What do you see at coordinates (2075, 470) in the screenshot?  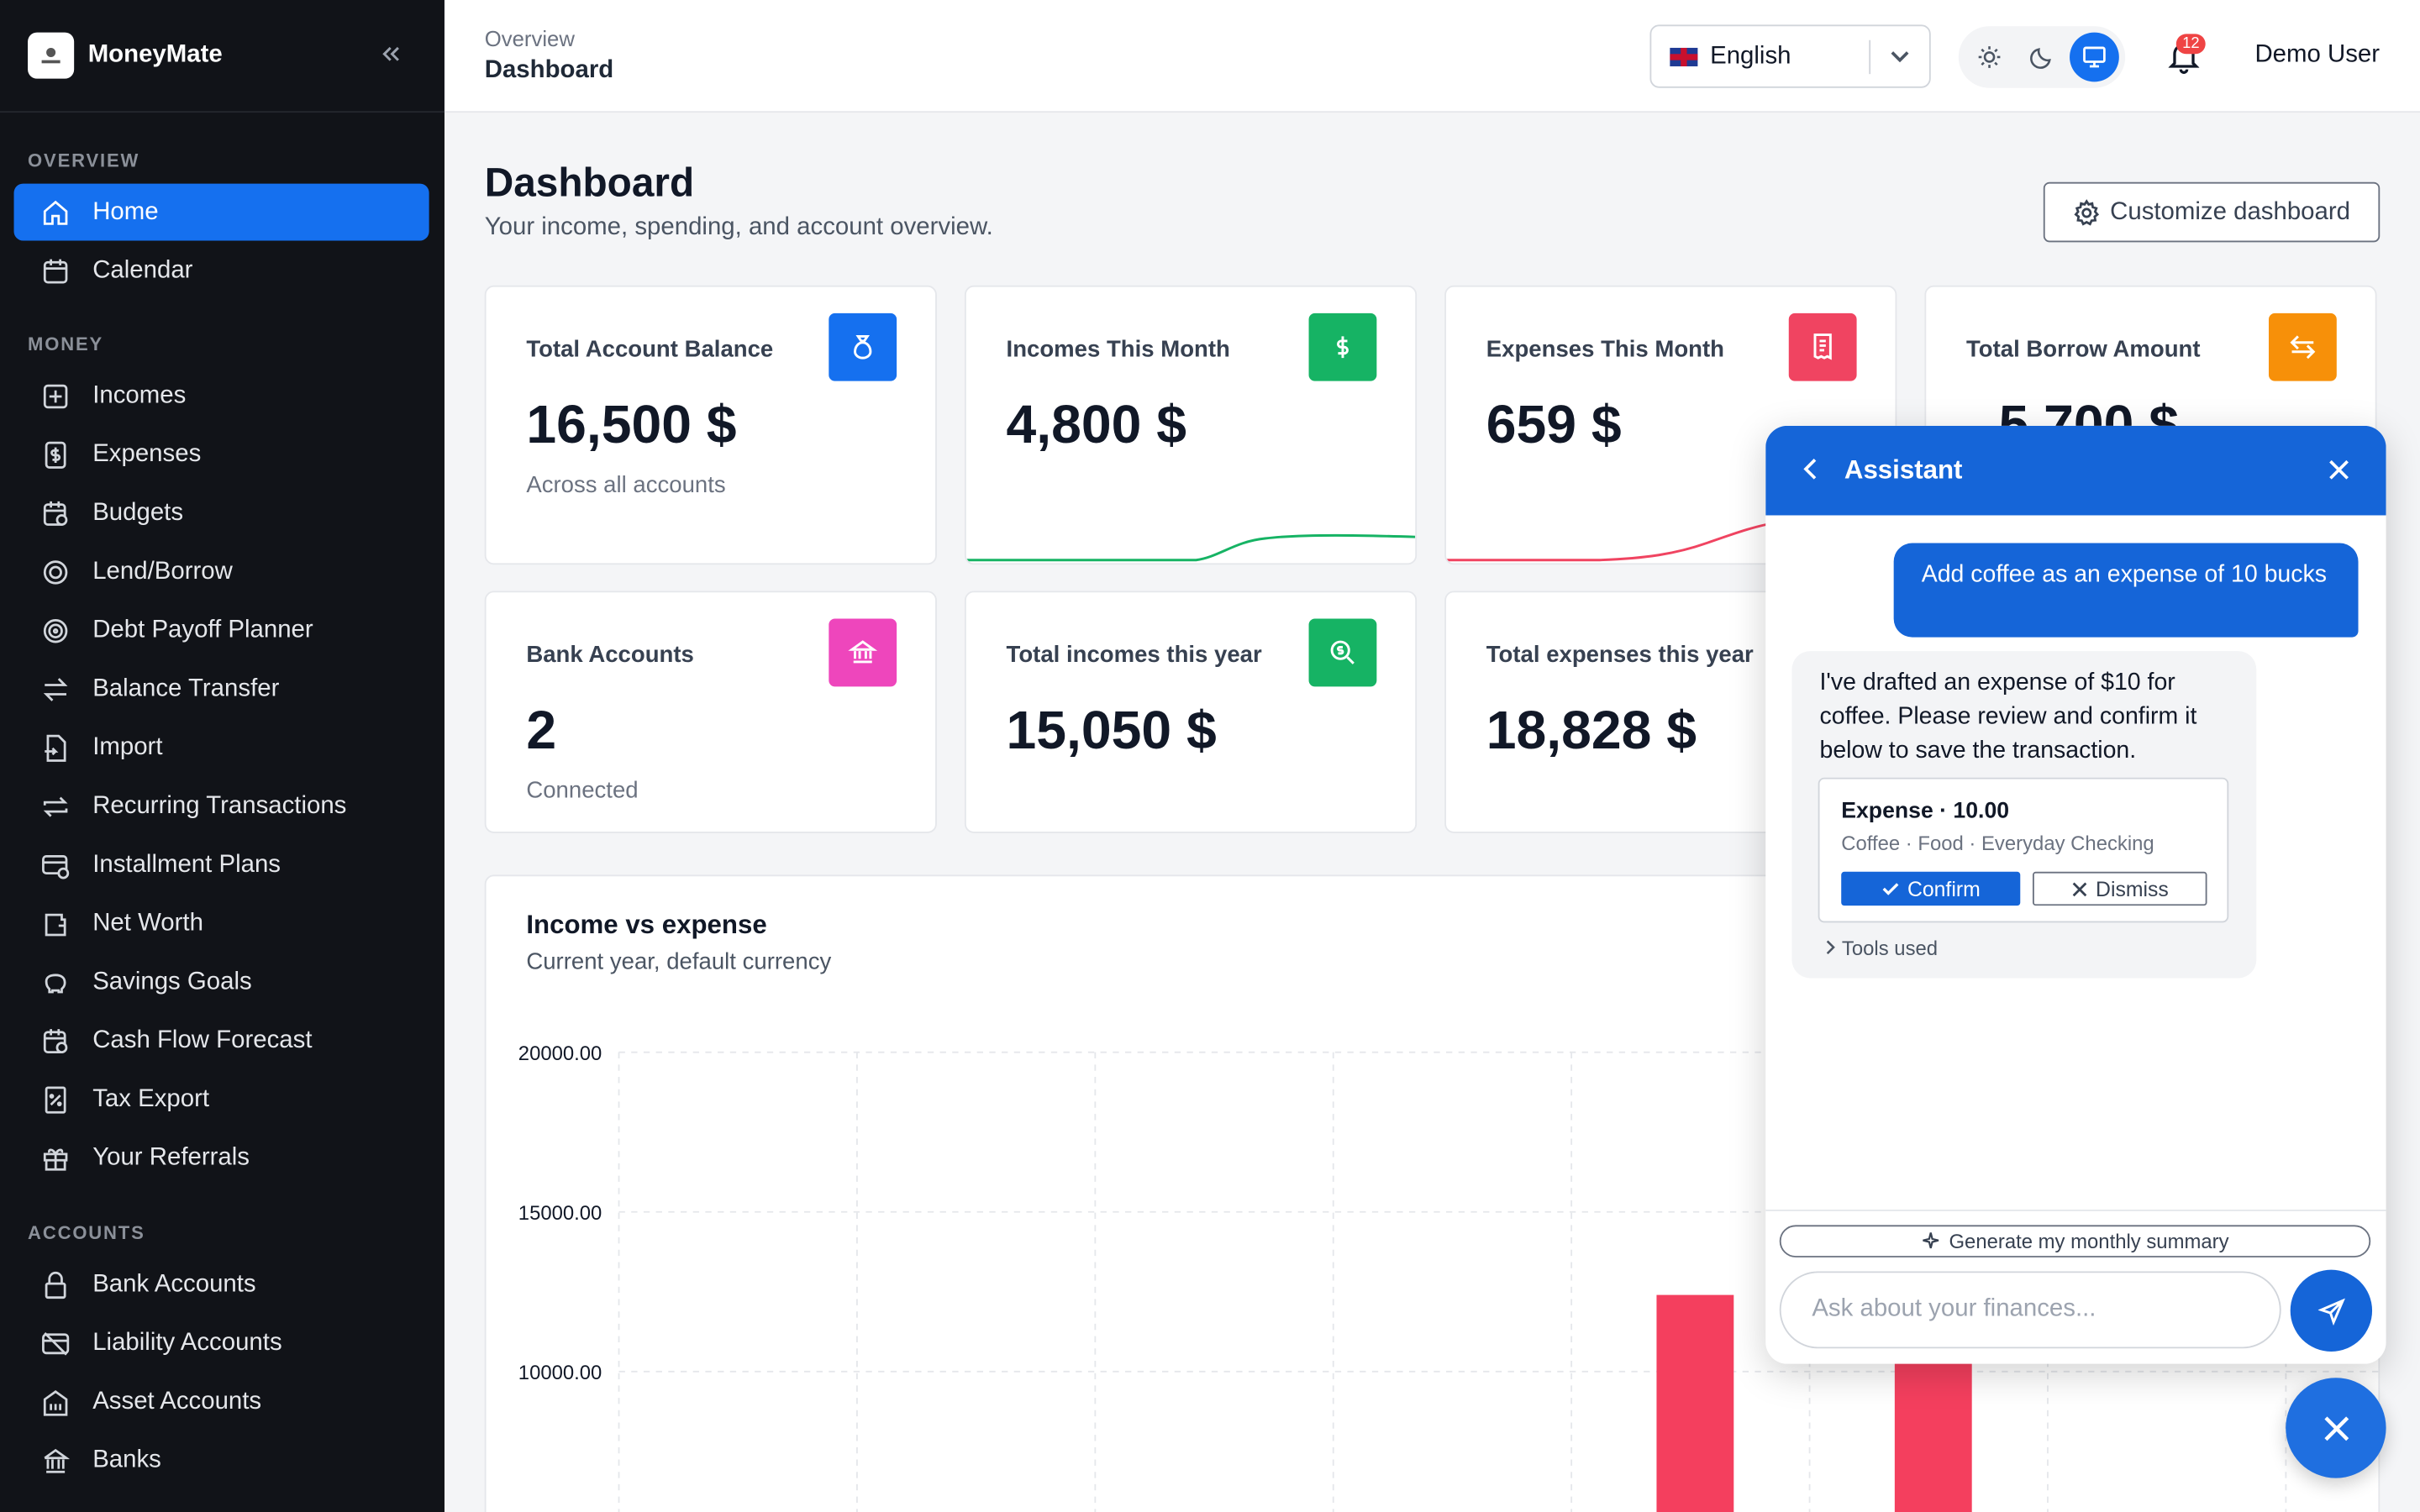 I see `assistant-header: Assistant` at bounding box center [2075, 470].